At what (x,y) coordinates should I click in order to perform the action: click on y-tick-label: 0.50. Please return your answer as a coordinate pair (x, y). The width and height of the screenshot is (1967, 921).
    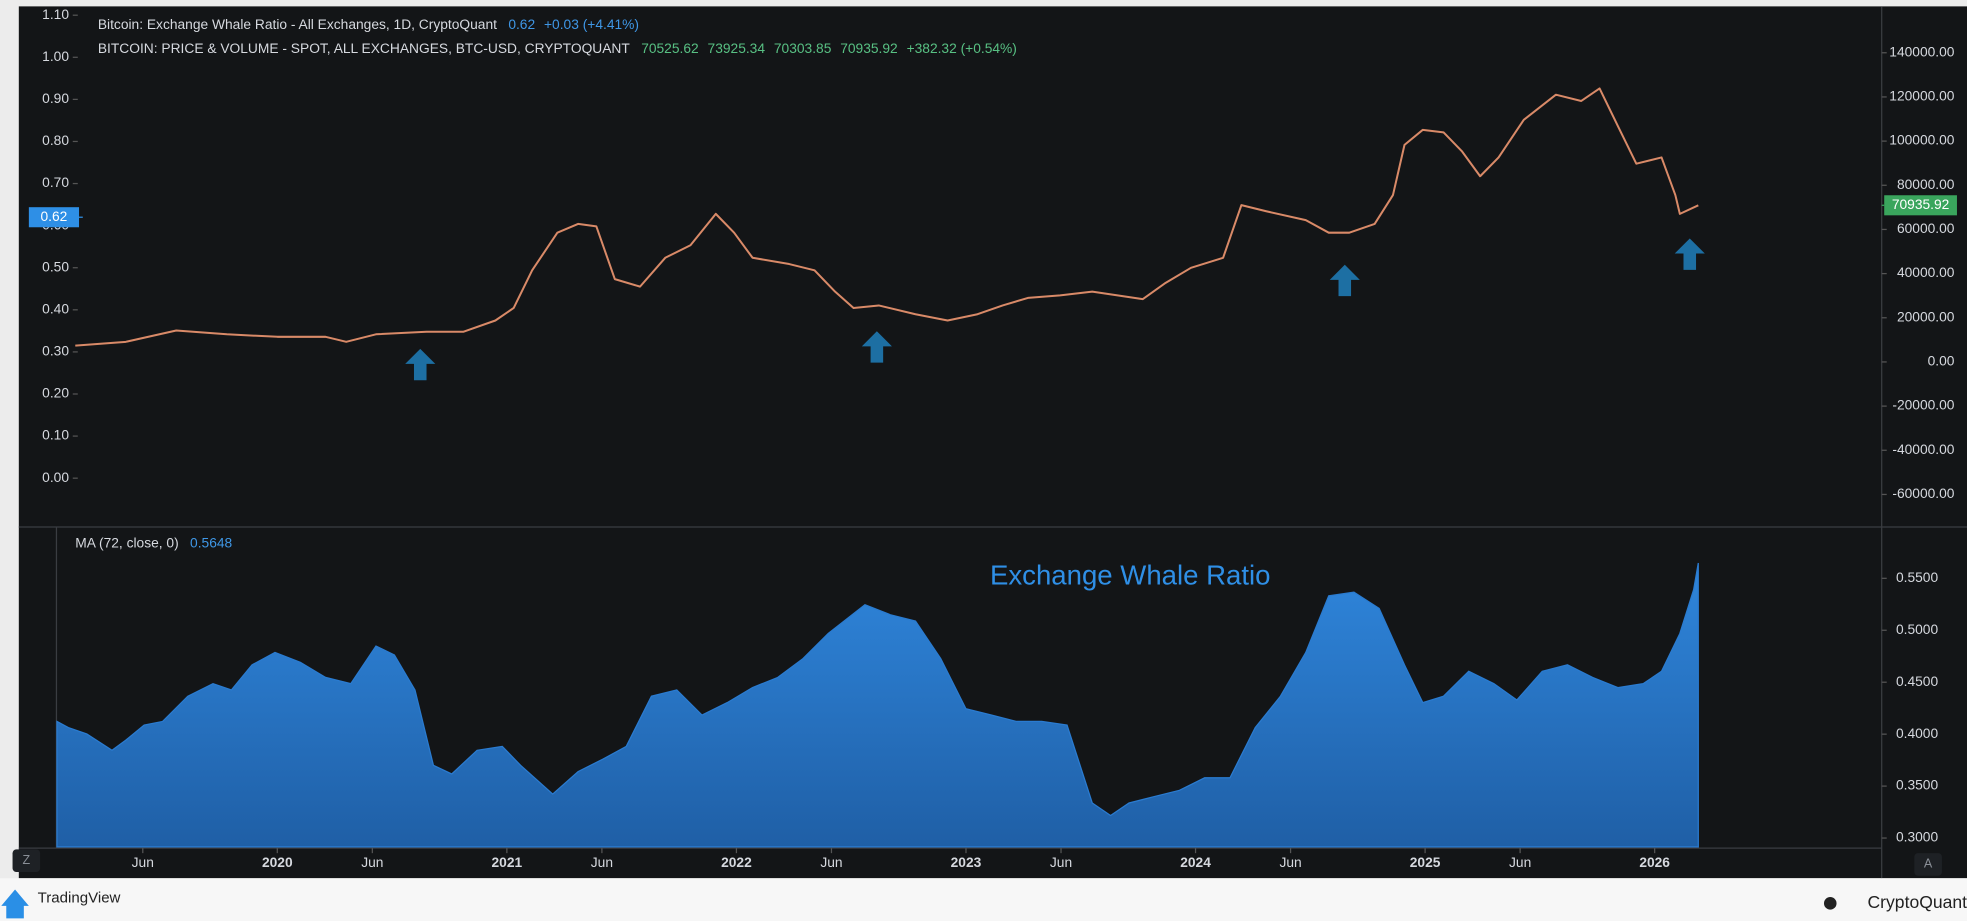
    Looking at the image, I should click on (55, 266).